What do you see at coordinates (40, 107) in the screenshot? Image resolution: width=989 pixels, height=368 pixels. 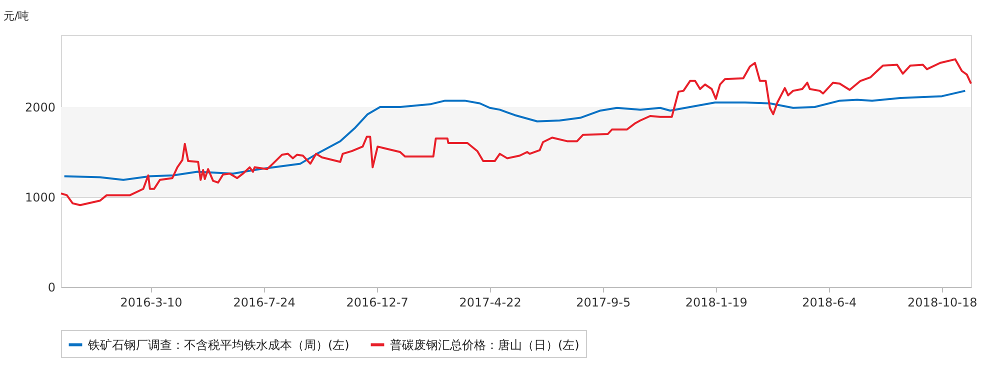 I see `y-tick-label: 2000` at bounding box center [40, 107].